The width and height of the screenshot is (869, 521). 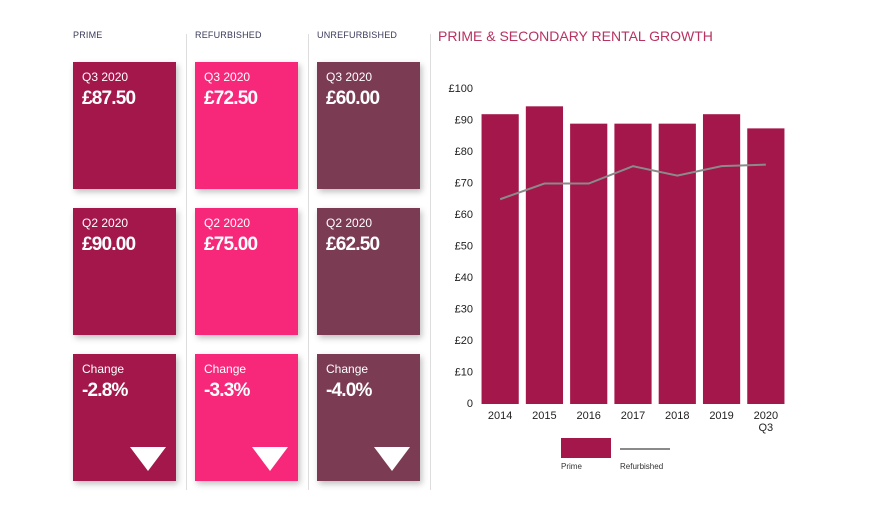 I want to click on legend-label: Refurbished, so click(x=642, y=466).